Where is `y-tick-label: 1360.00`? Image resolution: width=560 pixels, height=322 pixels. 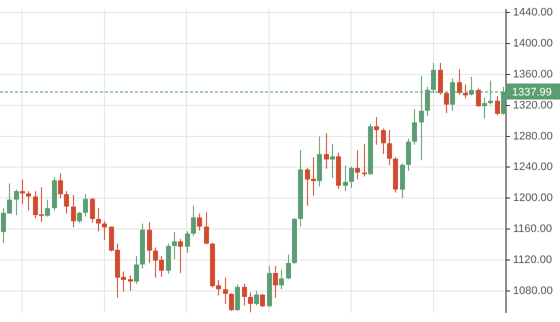
y-tick-label: 1360.00 is located at coordinates (533, 74).